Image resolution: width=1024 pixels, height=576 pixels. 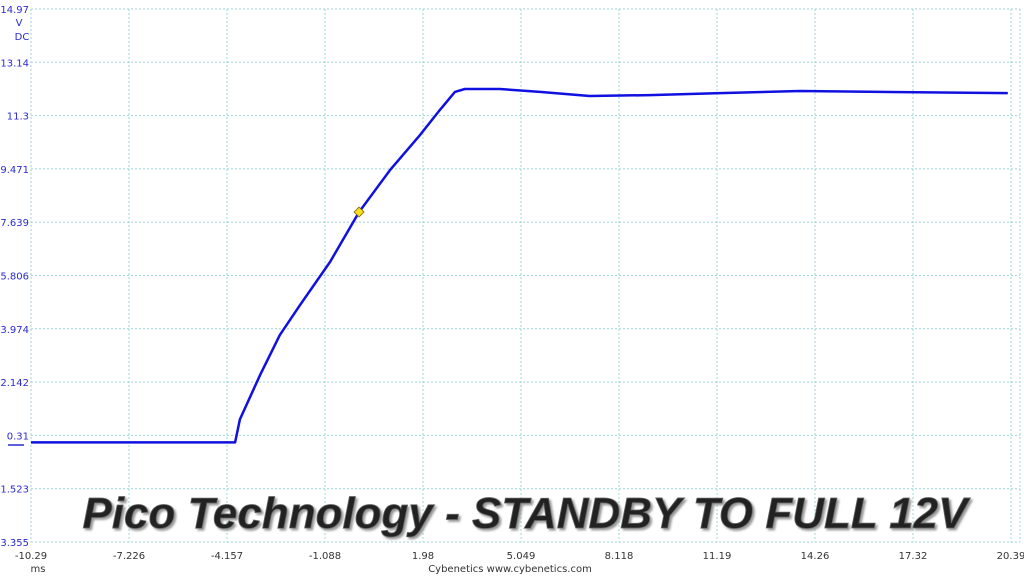 I want to click on y-tick-label: 0.31, so click(x=18, y=436).